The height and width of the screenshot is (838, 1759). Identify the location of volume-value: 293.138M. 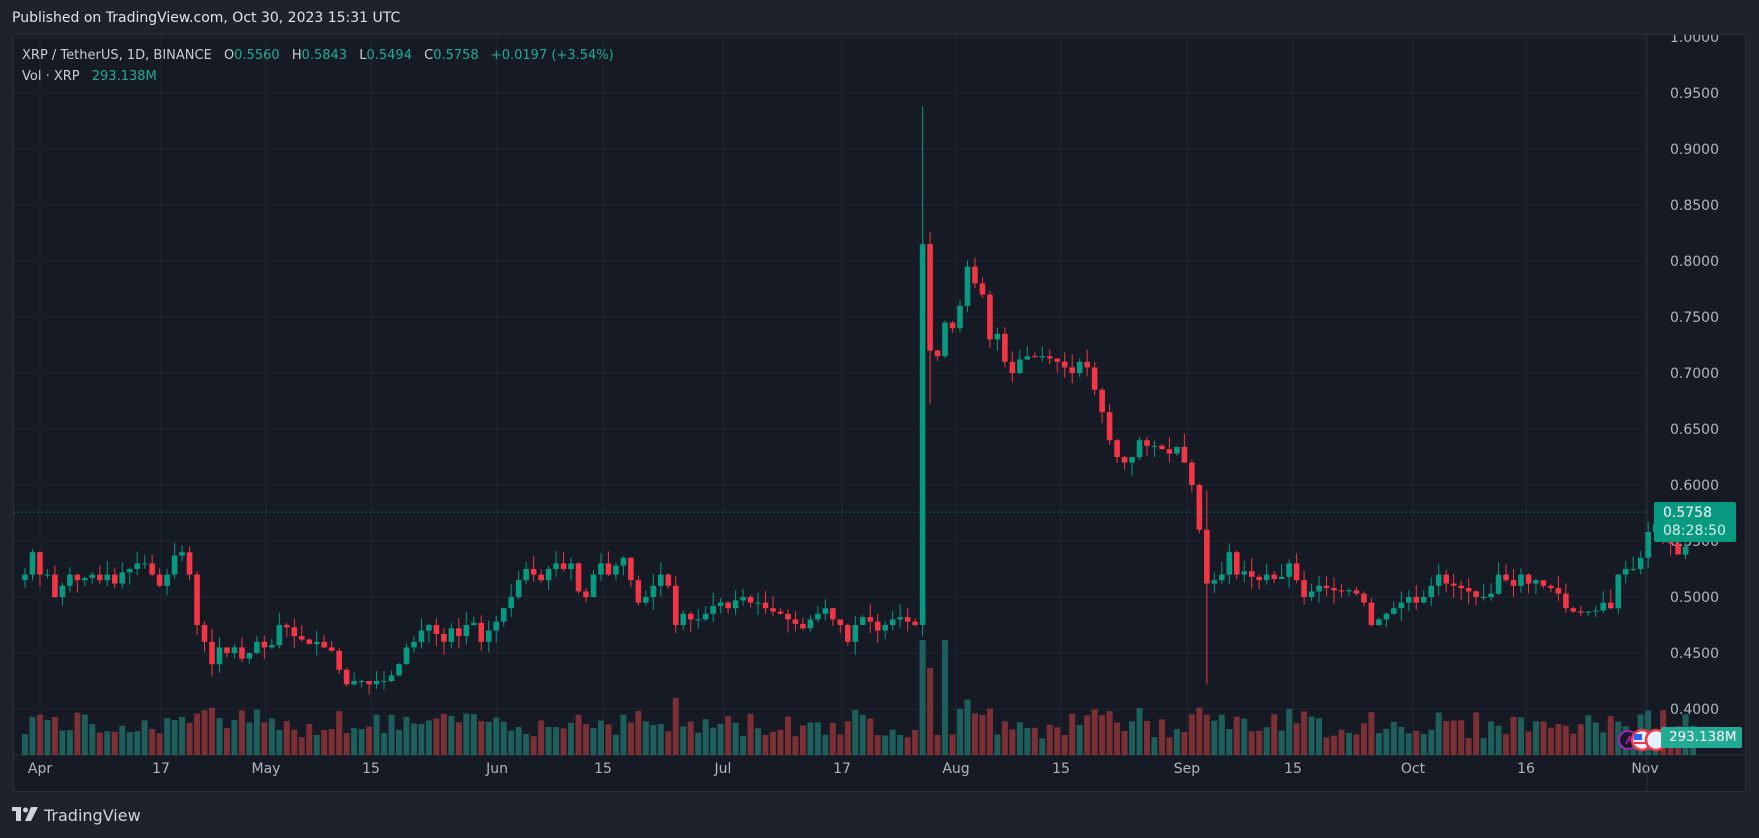
(124, 76).